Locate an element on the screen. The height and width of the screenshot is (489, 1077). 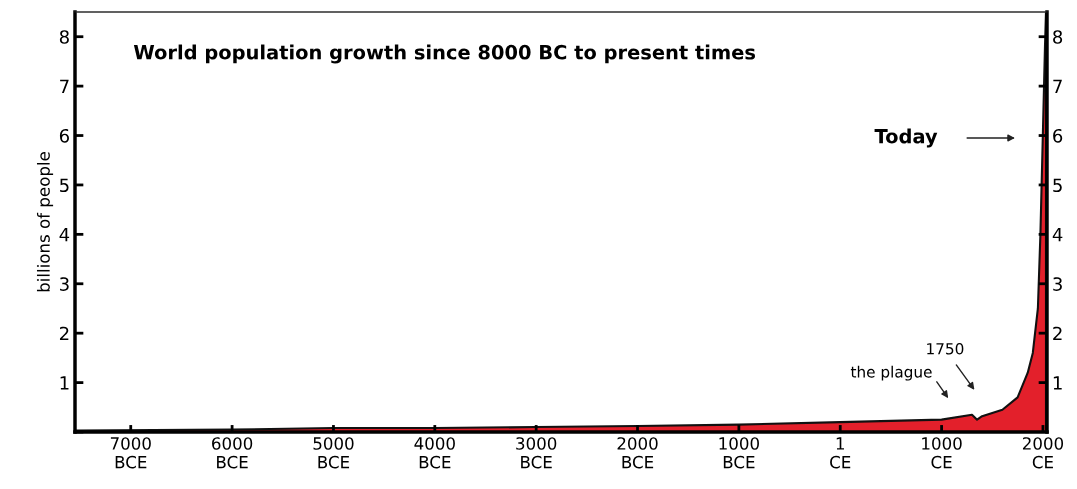
annotation: 1750 is located at coordinates (945, 348).